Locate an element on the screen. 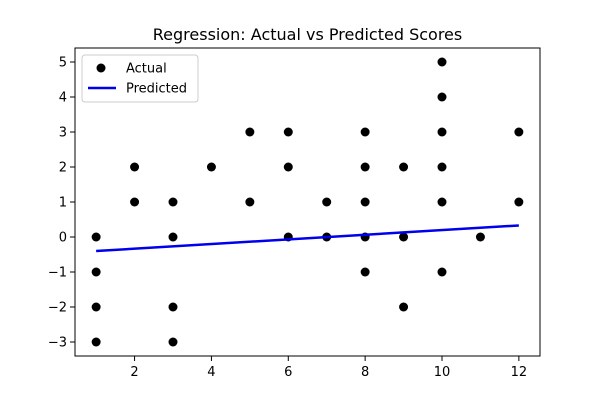  y-tick-label-5: 5 is located at coordinates (63, 63).